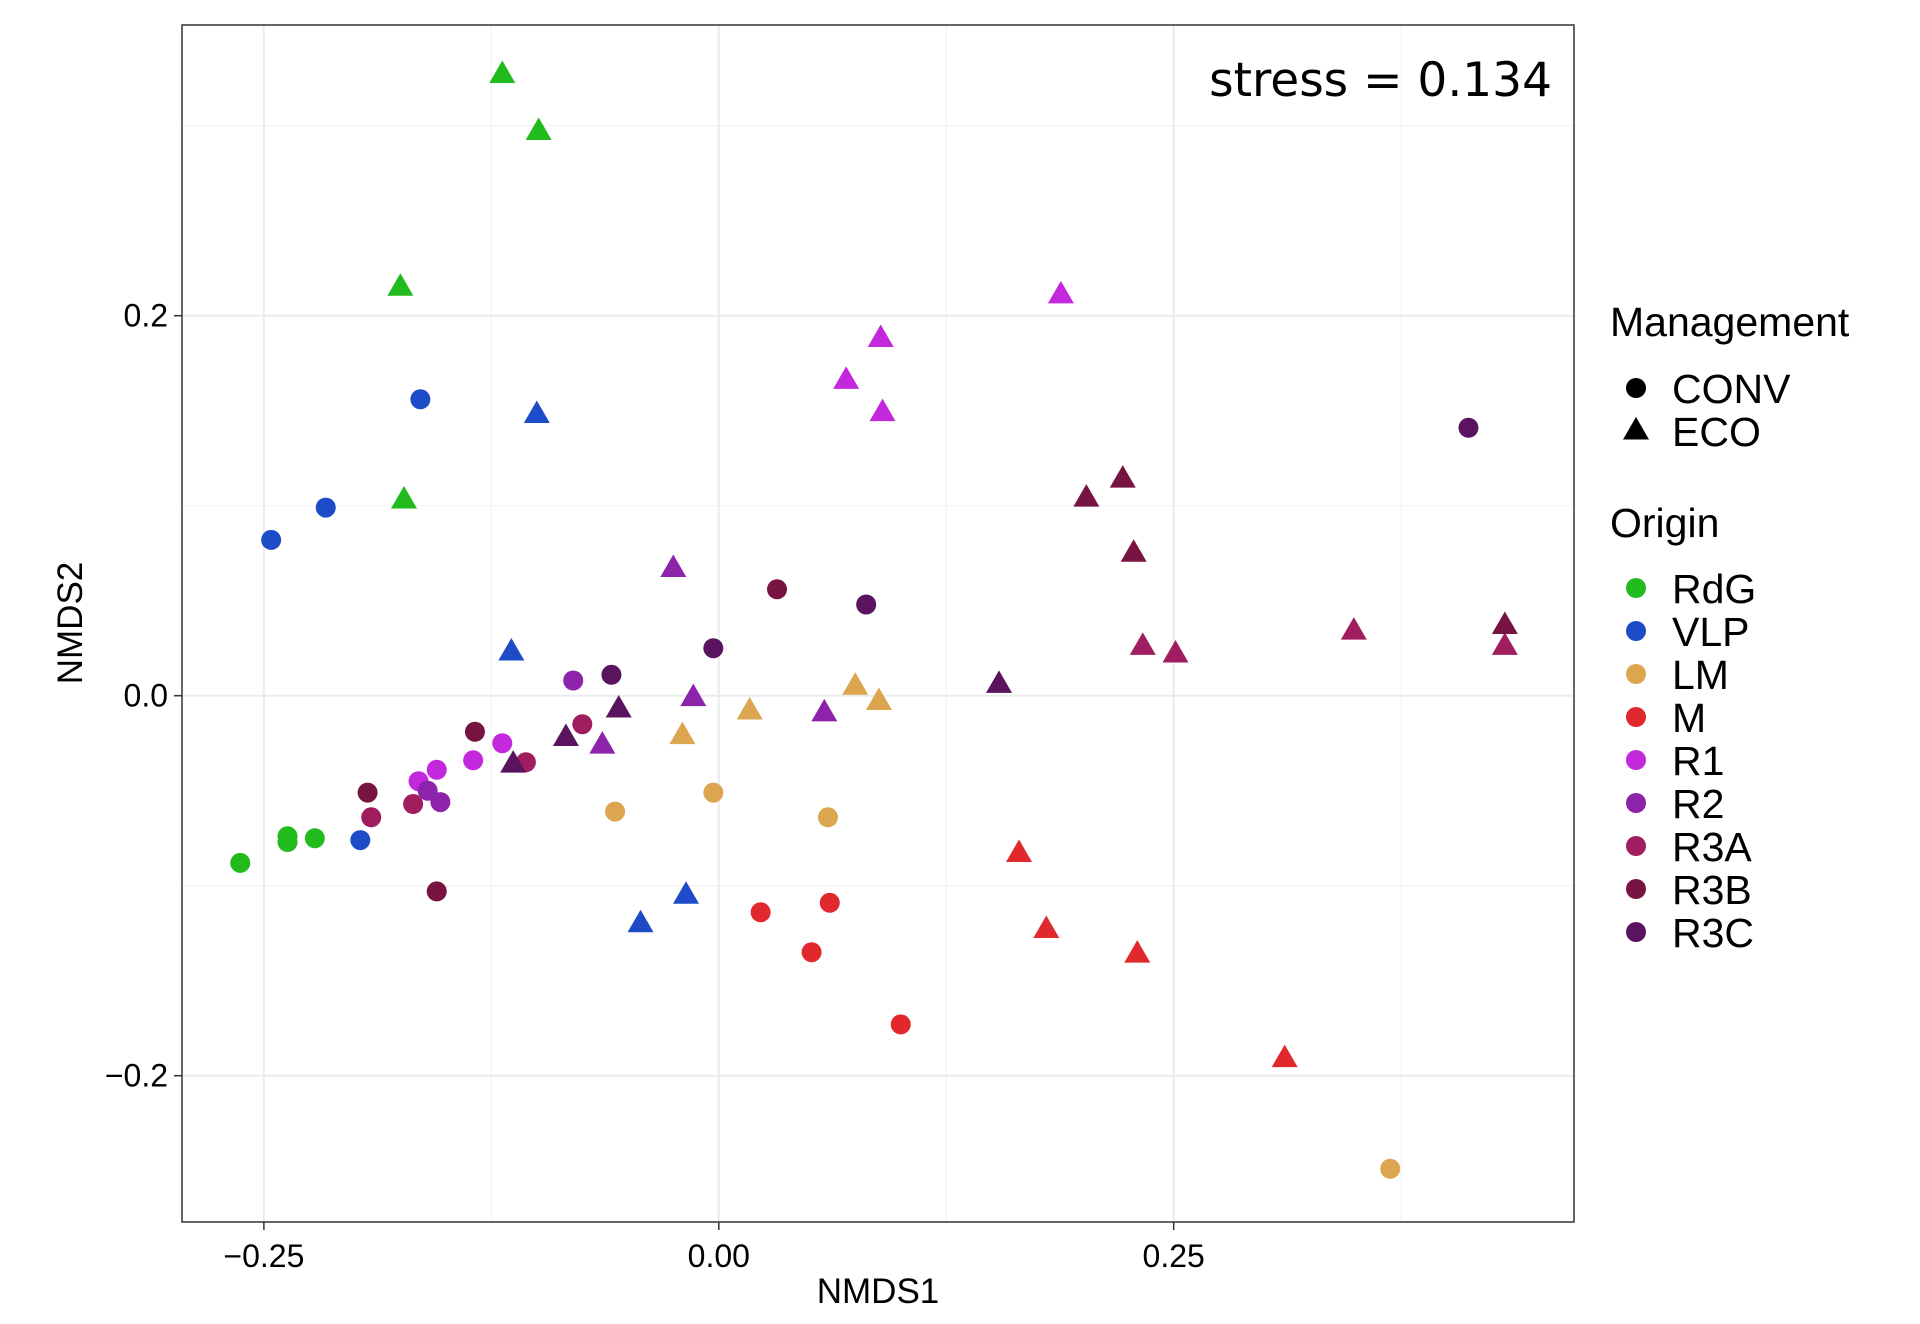 Image resolution: width=1920 pixels, height=1324 pixels. What do you see at coordinates (1636, 588) in the screenshot?
I see `legend-swatch-rdg` at bounding box center [1636, 588].